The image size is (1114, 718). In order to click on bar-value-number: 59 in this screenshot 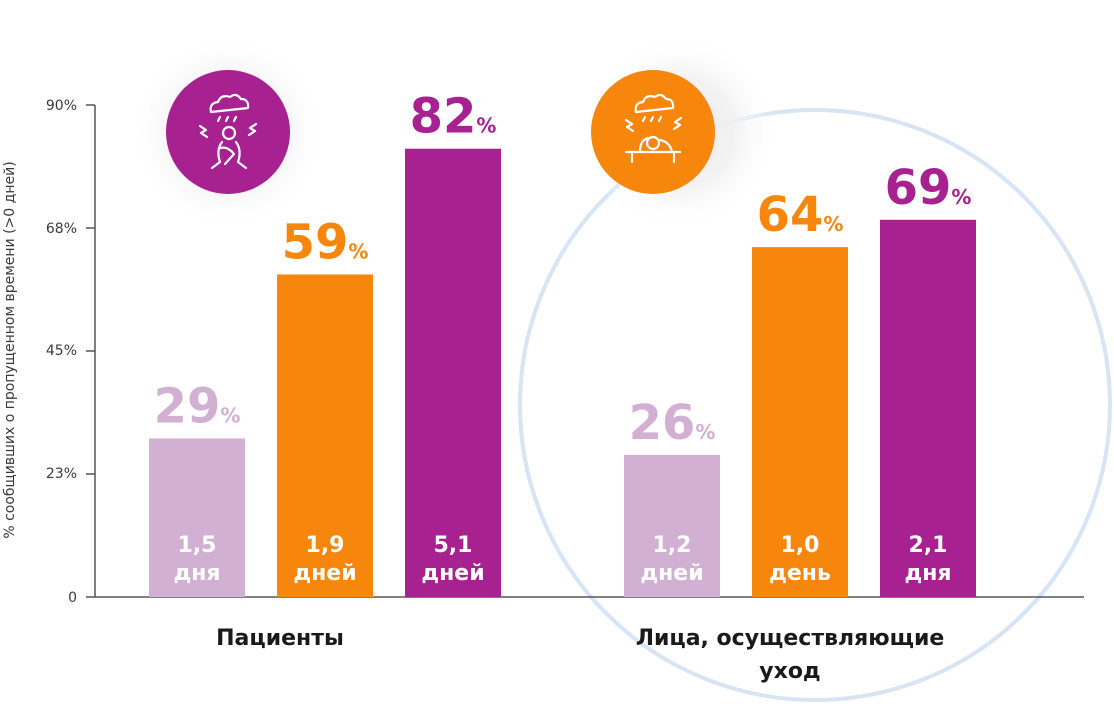, I will do `click(315, 242)`.